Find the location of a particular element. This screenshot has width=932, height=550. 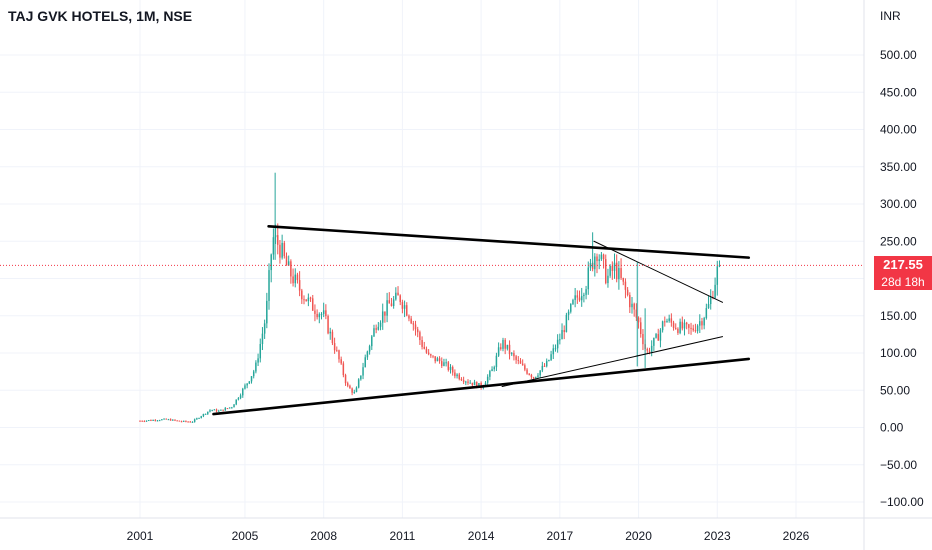

y-tick-label: 50.00 is located at coordinates (895, 390).